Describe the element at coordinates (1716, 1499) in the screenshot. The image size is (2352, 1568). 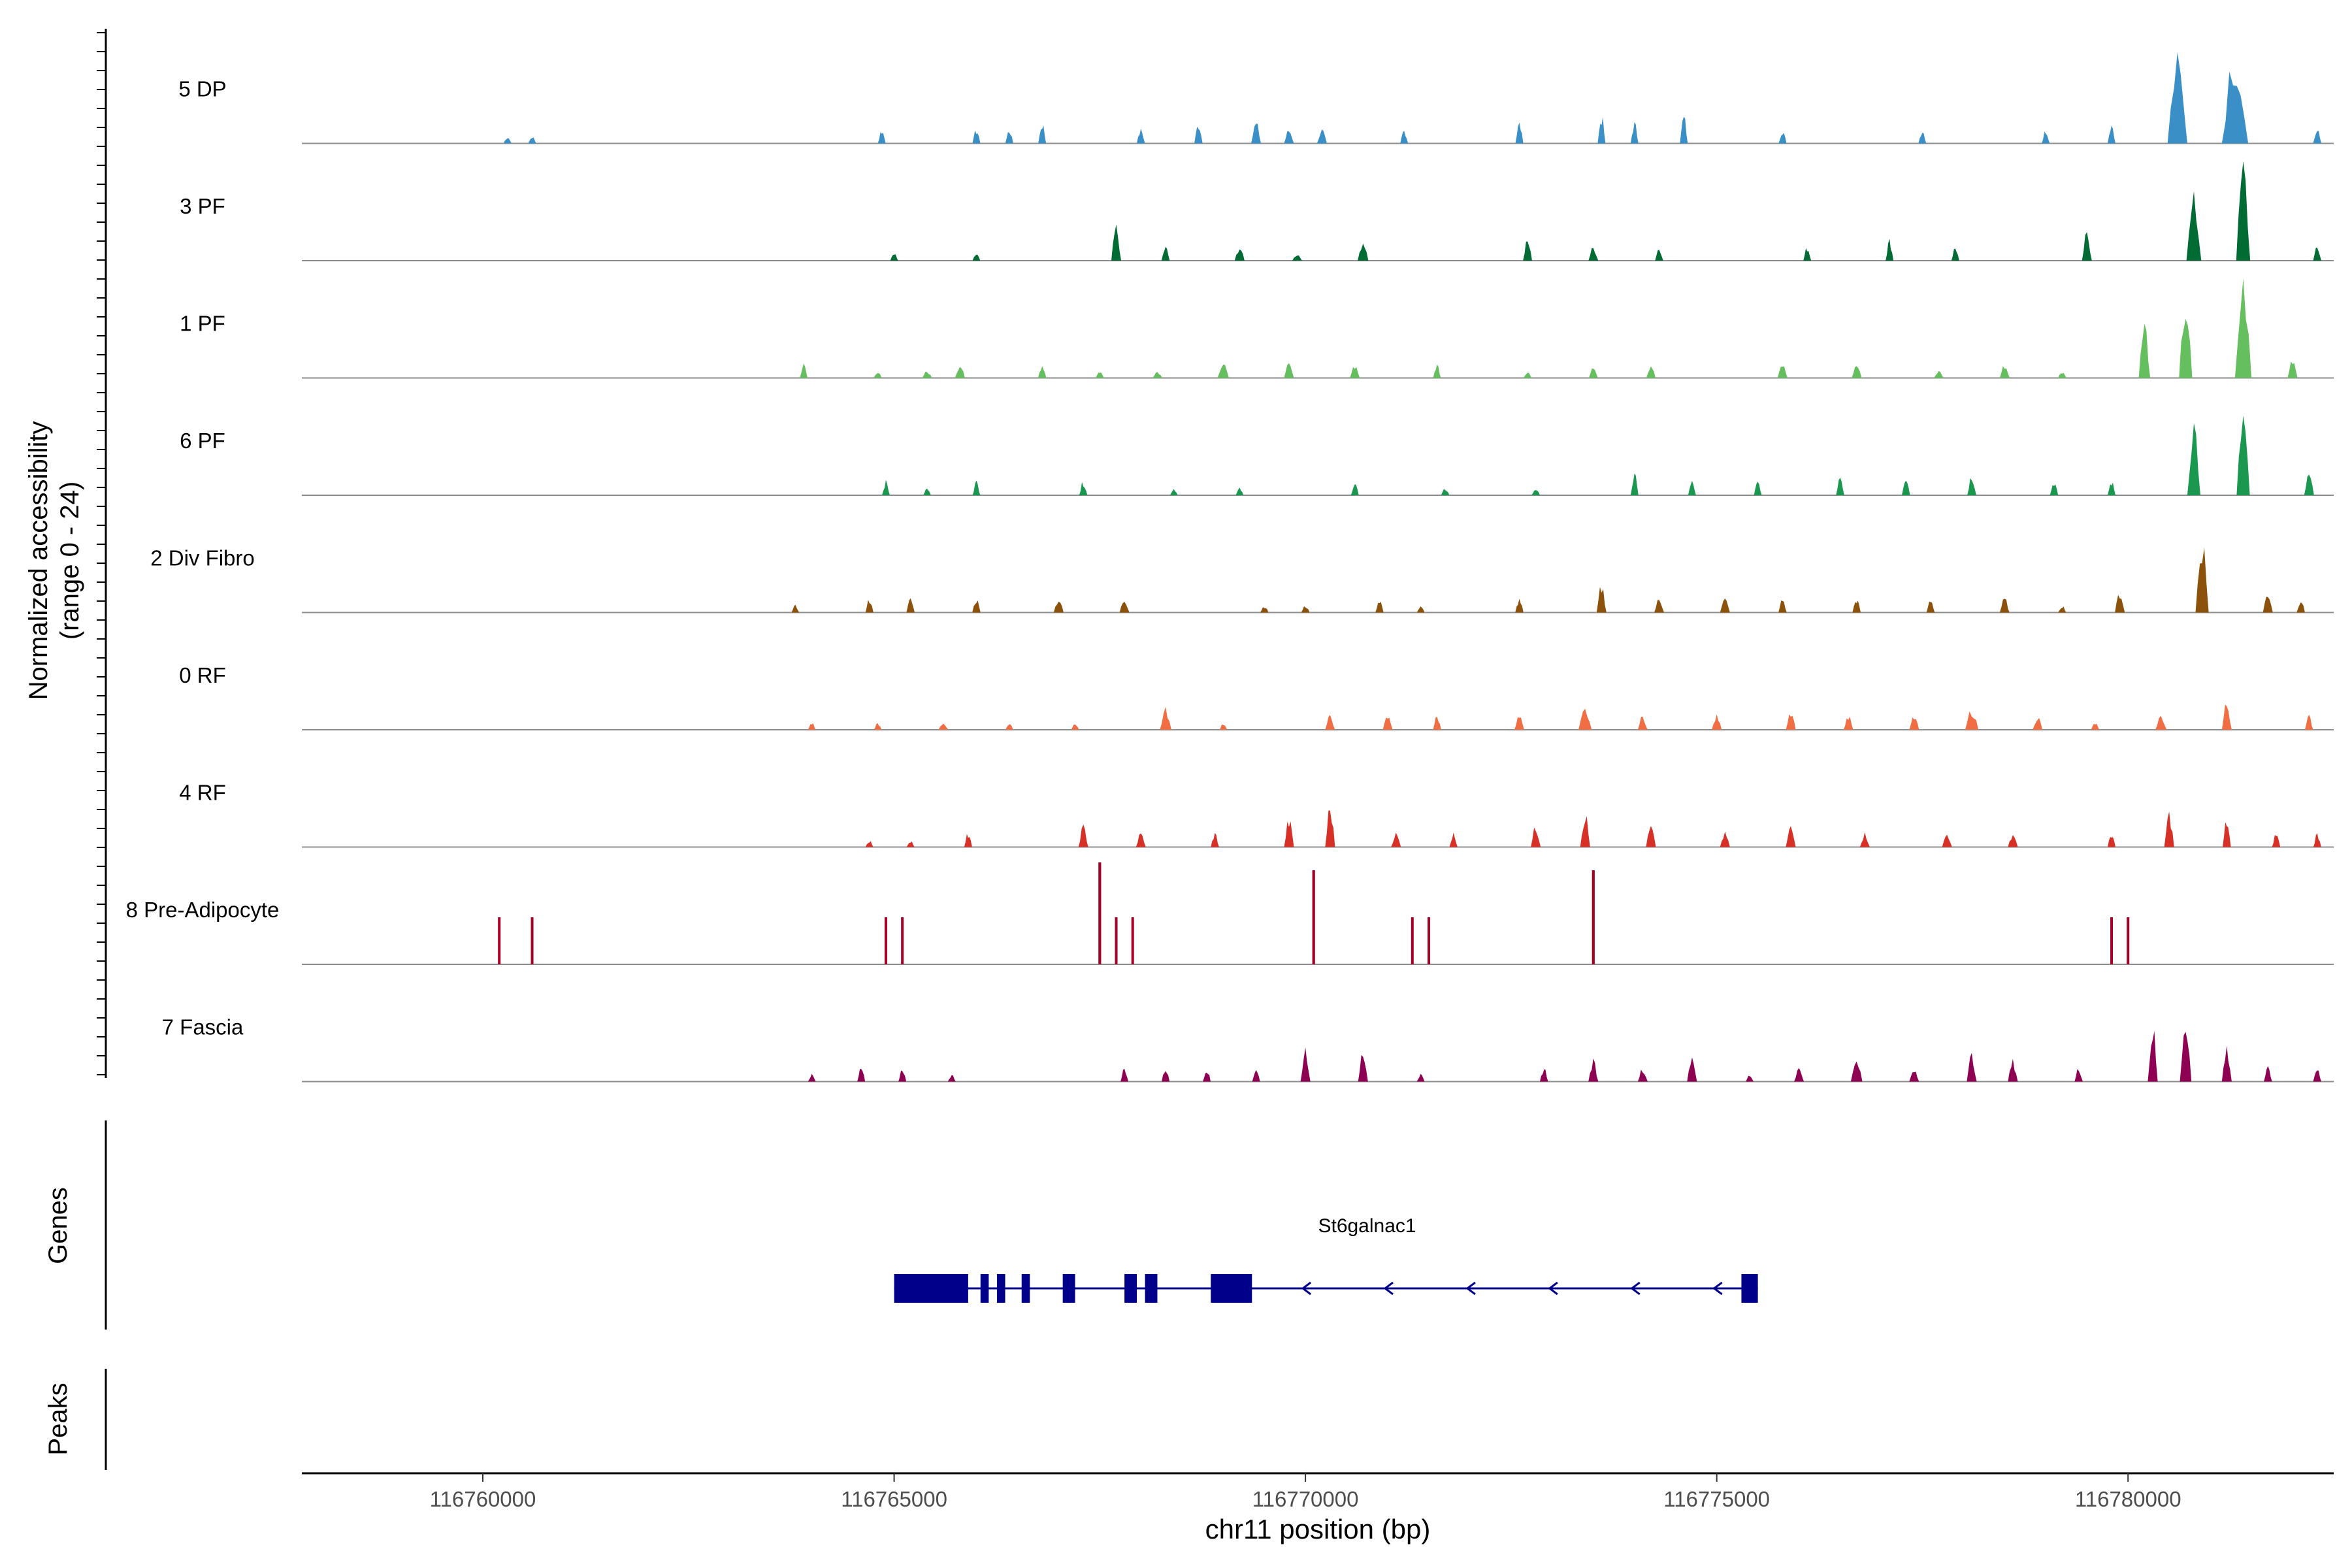
I see `x-tick-label: 116775000` at that location.